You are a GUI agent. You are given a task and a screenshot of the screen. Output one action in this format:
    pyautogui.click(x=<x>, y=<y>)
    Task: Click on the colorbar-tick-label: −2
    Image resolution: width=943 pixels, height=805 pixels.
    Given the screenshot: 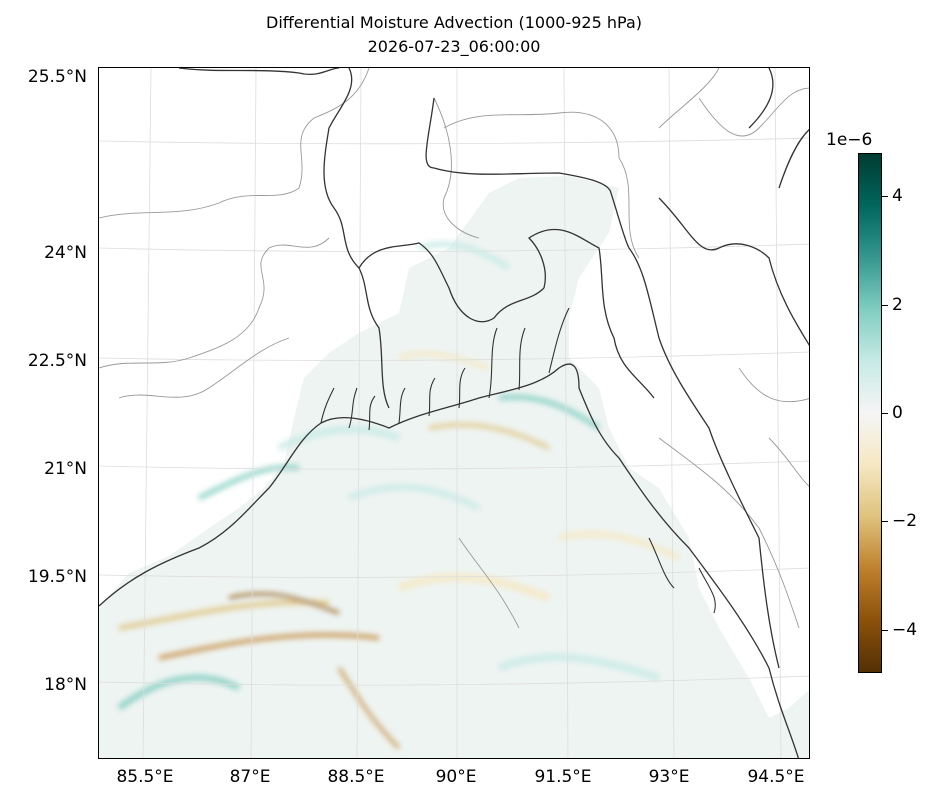 What is the action you would take?
    pyautogui.click(x=905, y=521)
    